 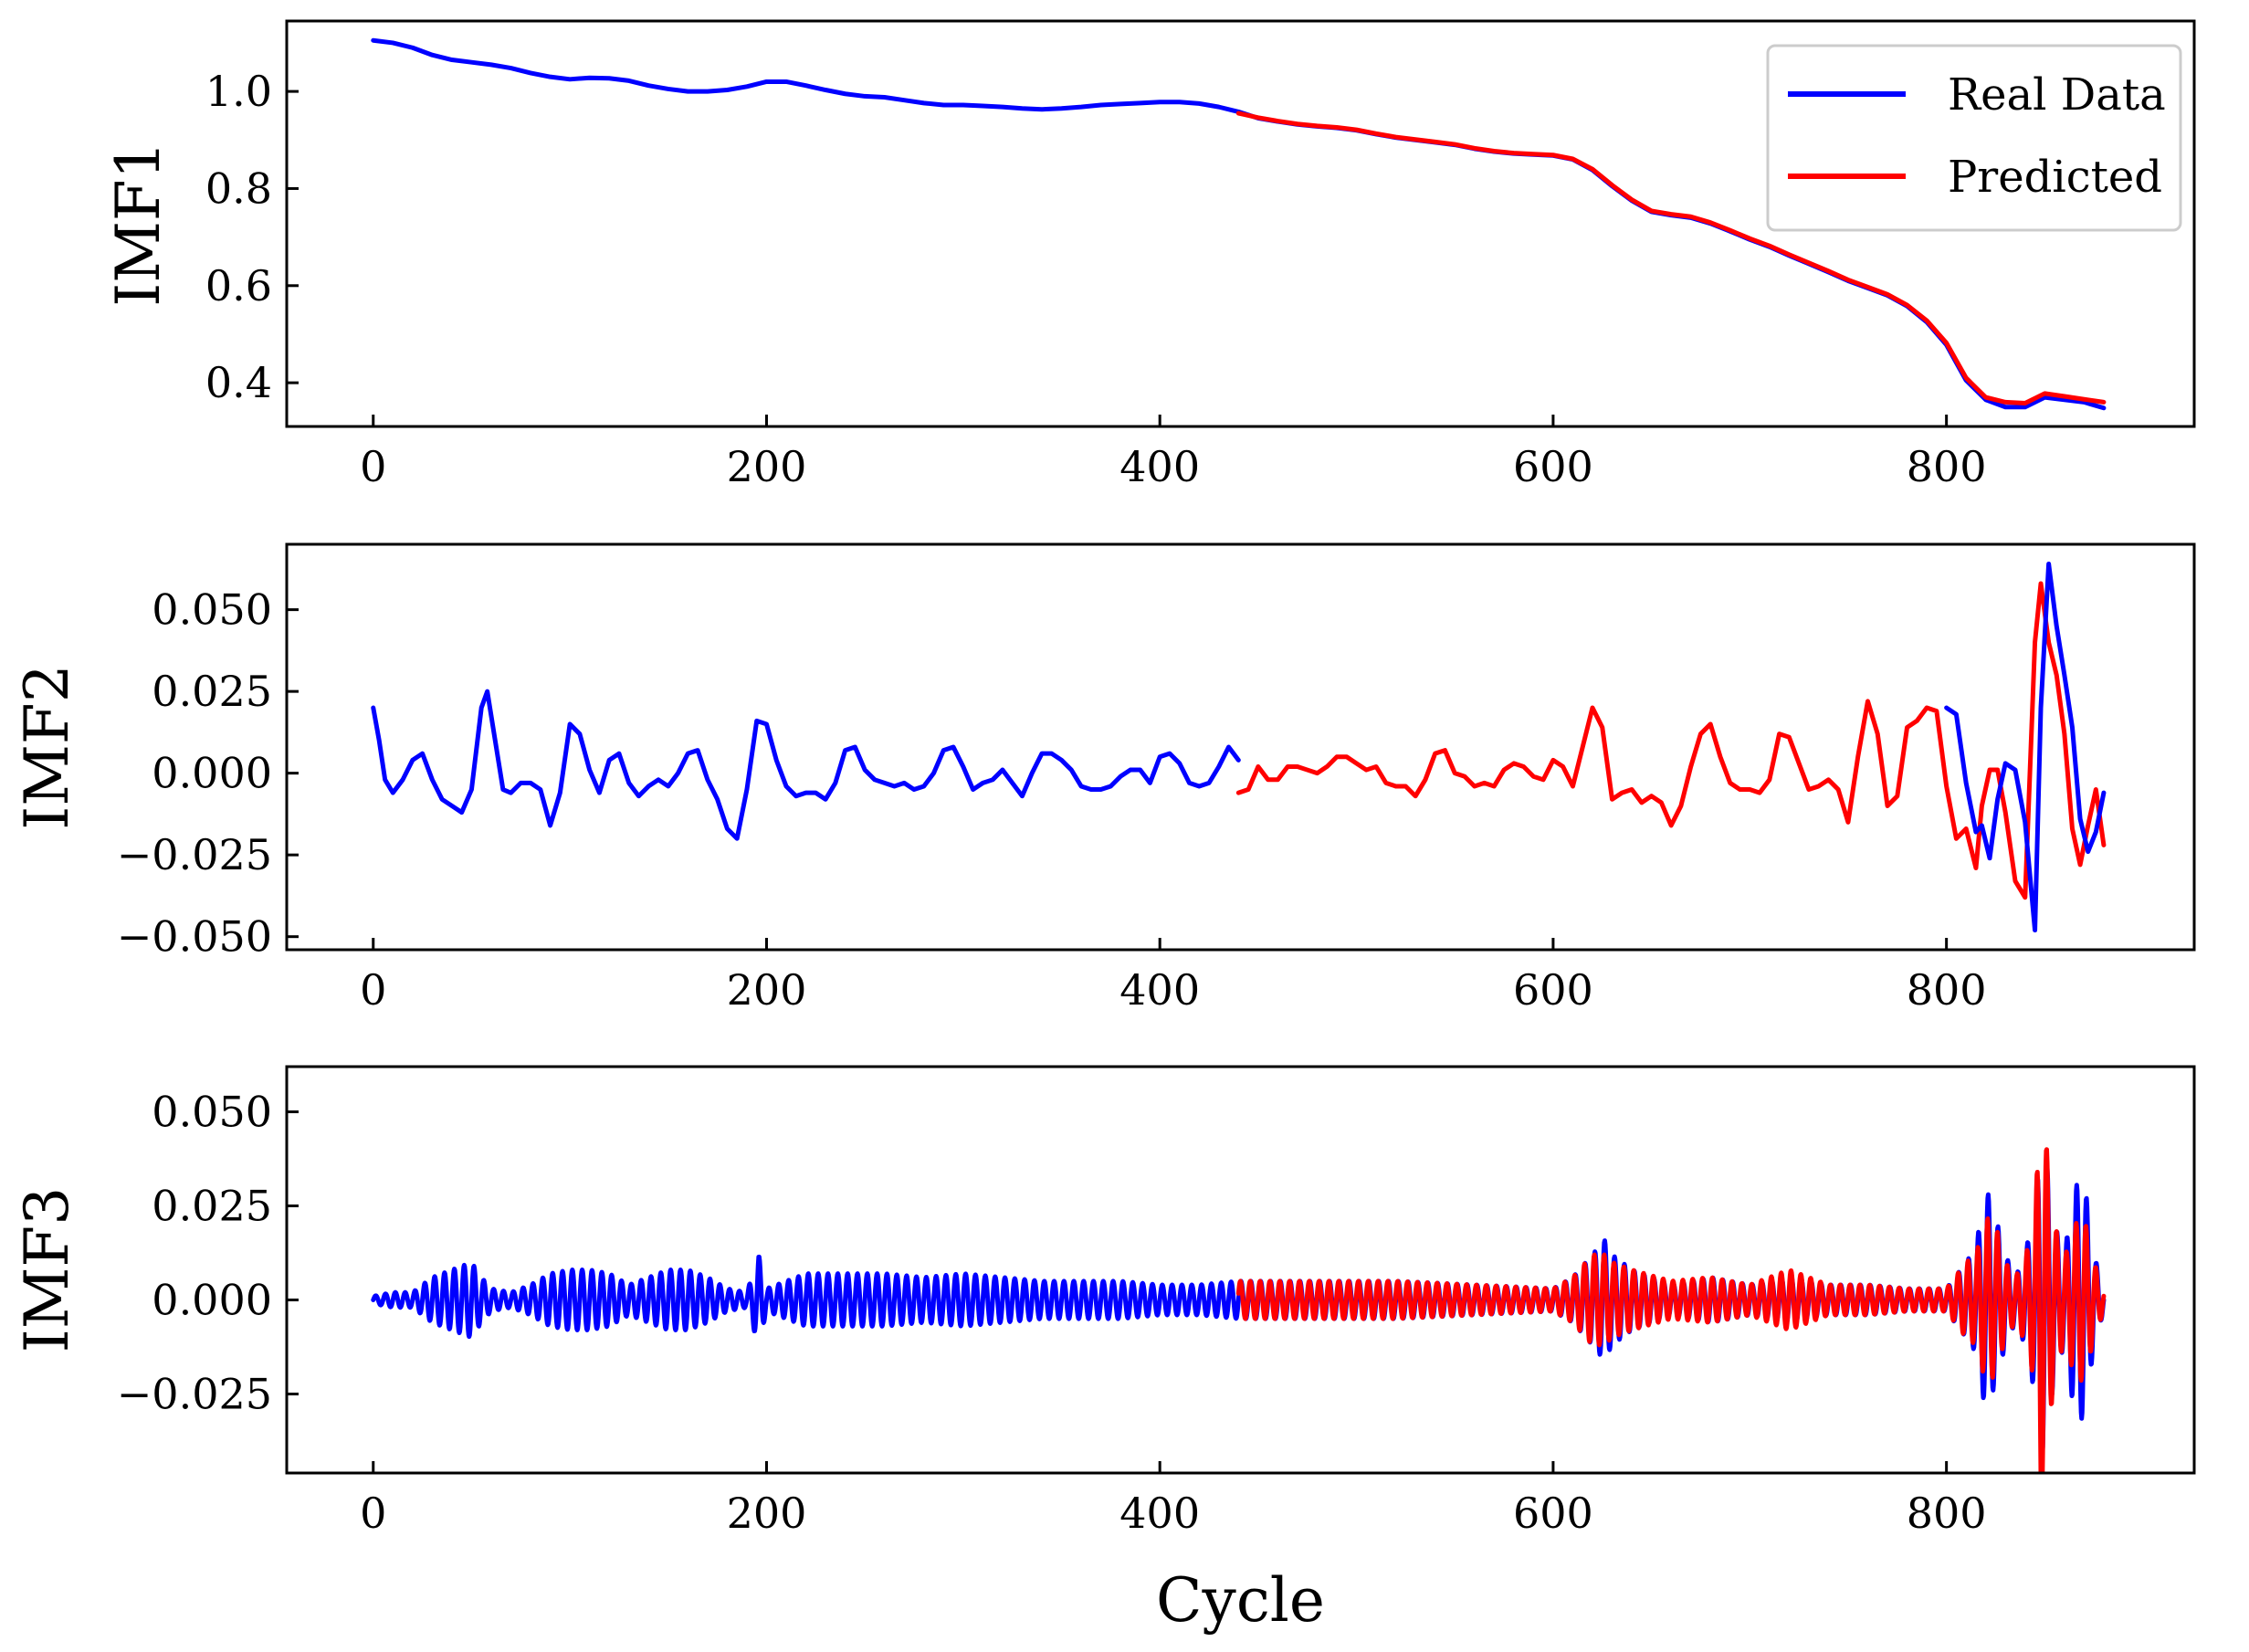 What do you see at coordinates (47, 746) in the screenshot?
I see `y-axis-title: IMF2` at bounding box center [47, 746].